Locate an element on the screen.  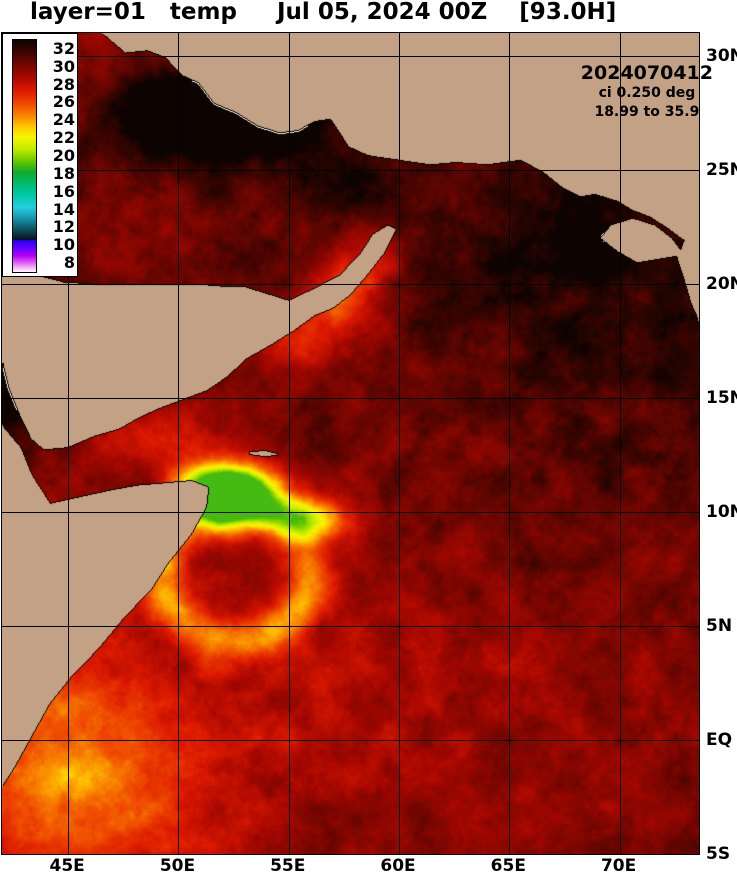
gridline-lat-10N is located at coordinates (350, 512).